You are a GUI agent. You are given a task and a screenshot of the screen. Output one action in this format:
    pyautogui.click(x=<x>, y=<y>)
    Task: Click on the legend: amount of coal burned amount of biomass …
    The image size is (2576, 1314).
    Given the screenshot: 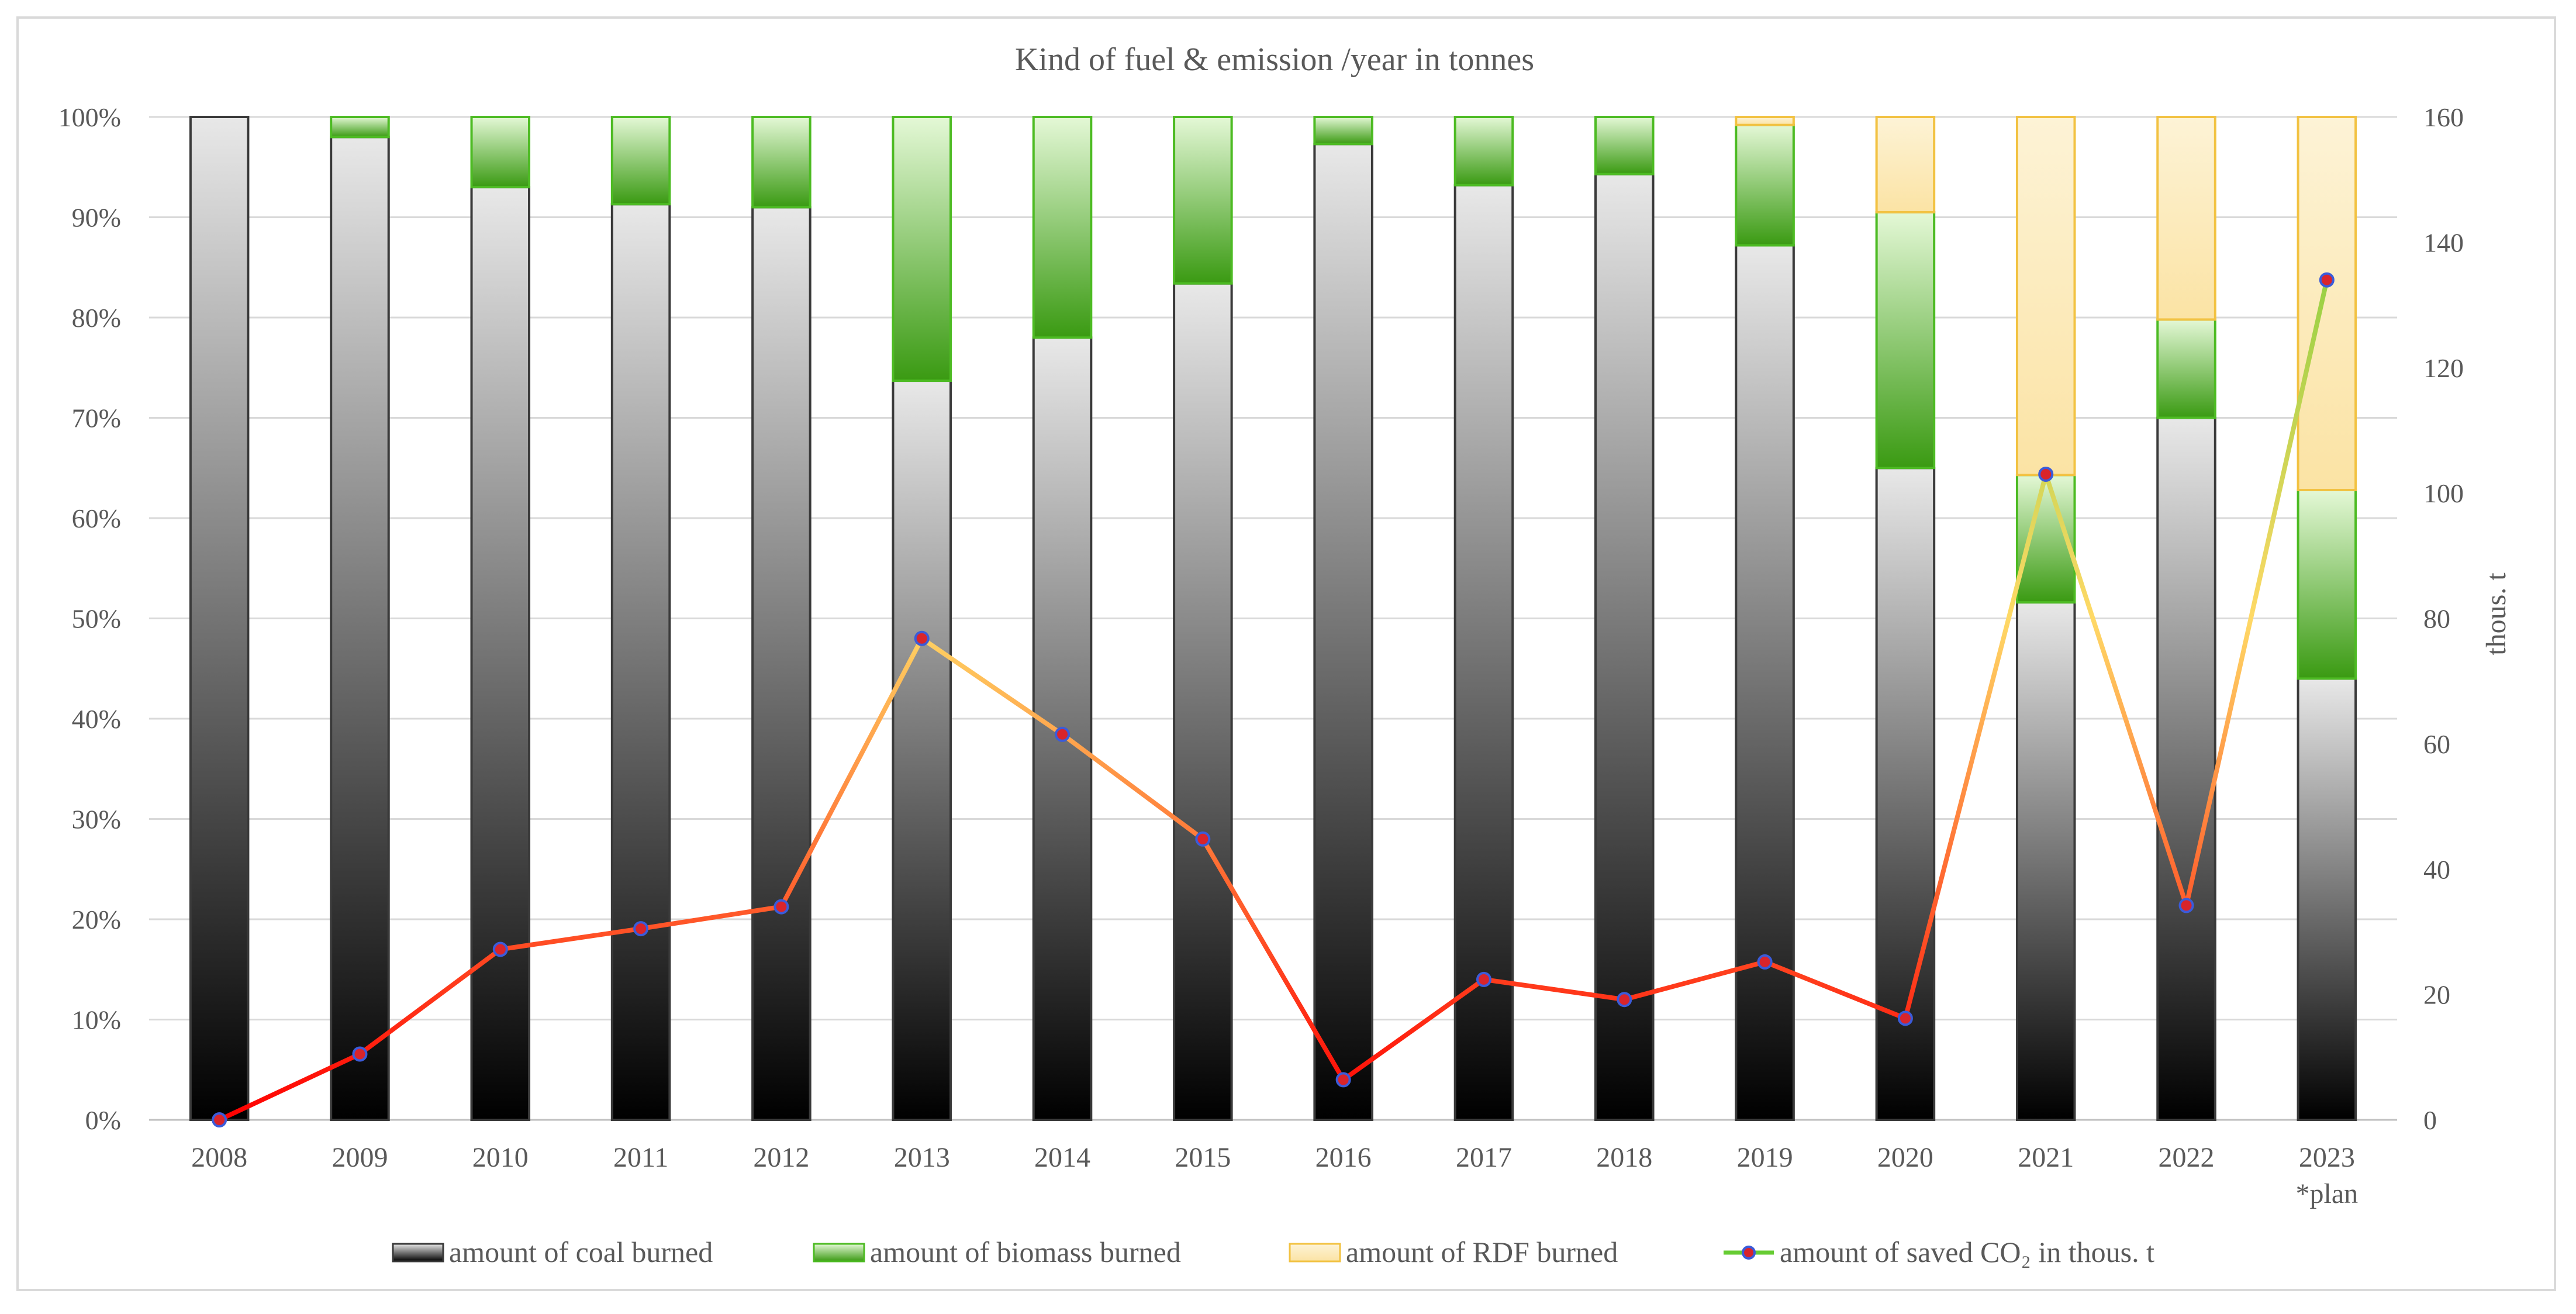 What is the action you would take?
    pyautogui.click(x=1273, y=1252)
    